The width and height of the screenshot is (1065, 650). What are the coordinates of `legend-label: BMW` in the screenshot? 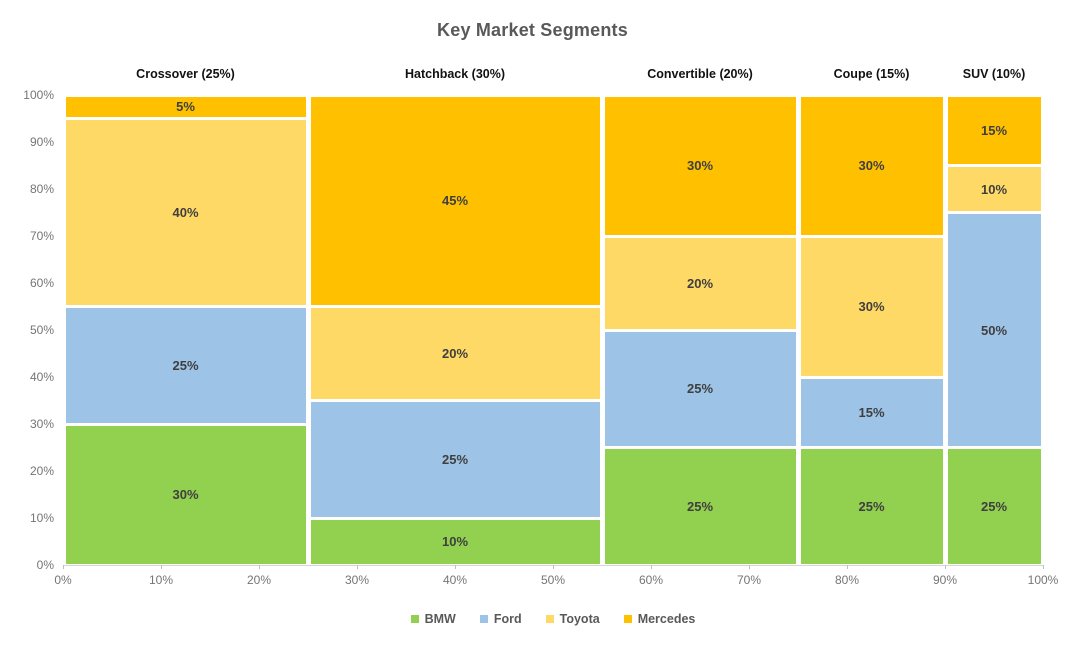 It's located at (440, 619).